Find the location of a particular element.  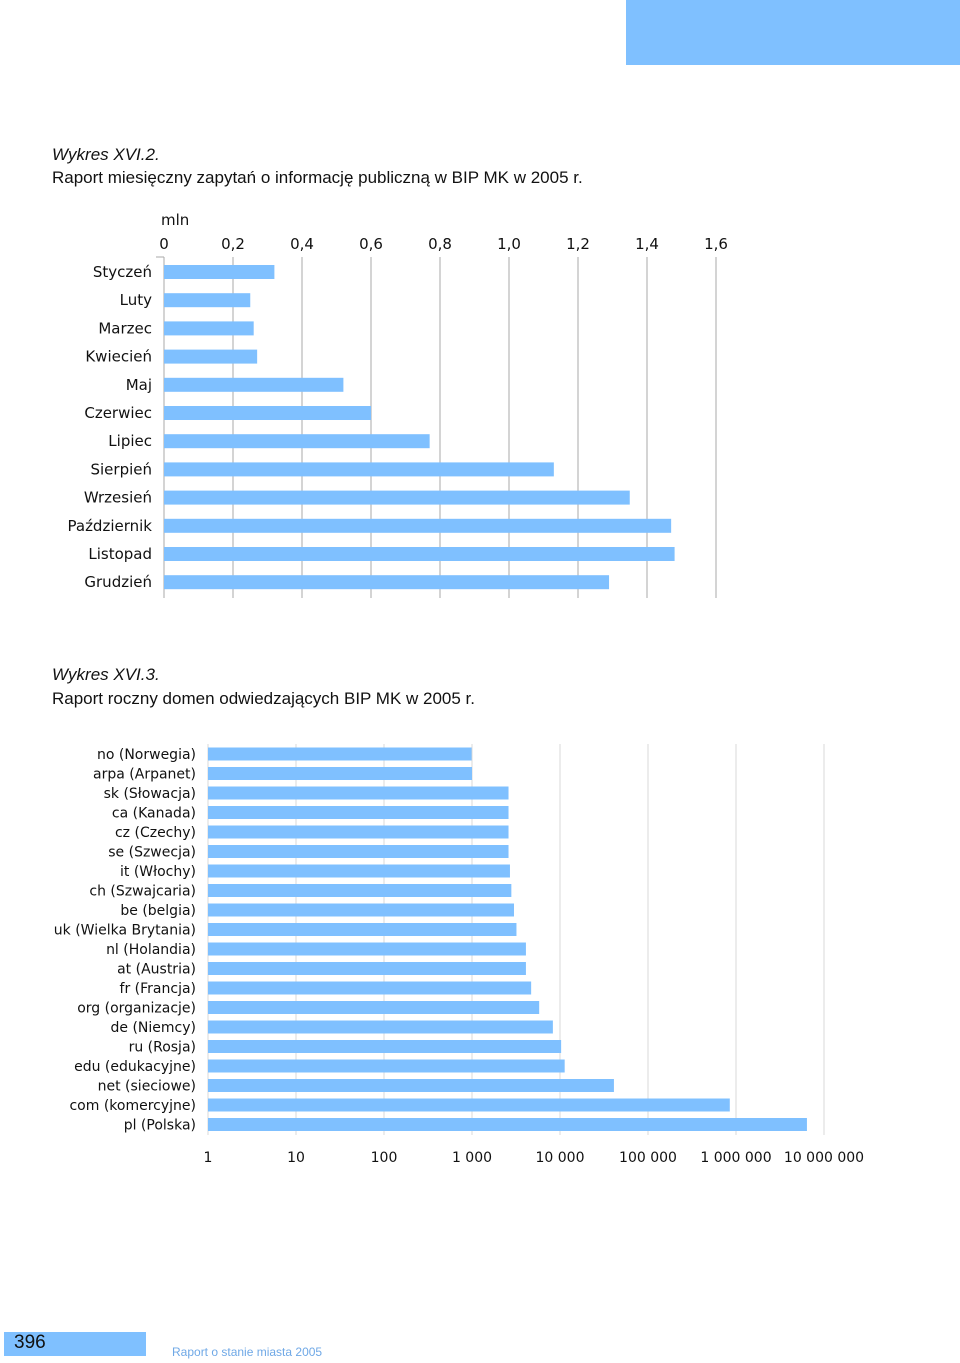

x-tick-label: 1 is located at coordinates (208, 1158).